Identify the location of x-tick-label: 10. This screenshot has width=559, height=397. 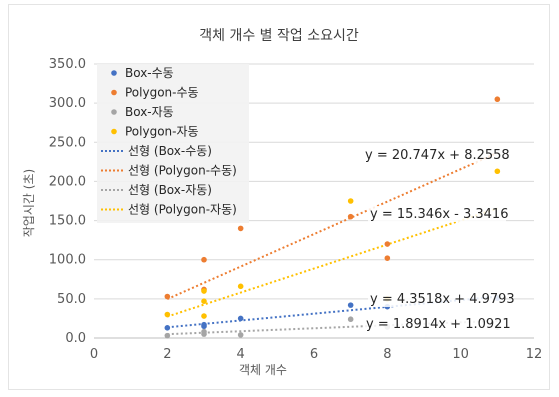
(460, 354).